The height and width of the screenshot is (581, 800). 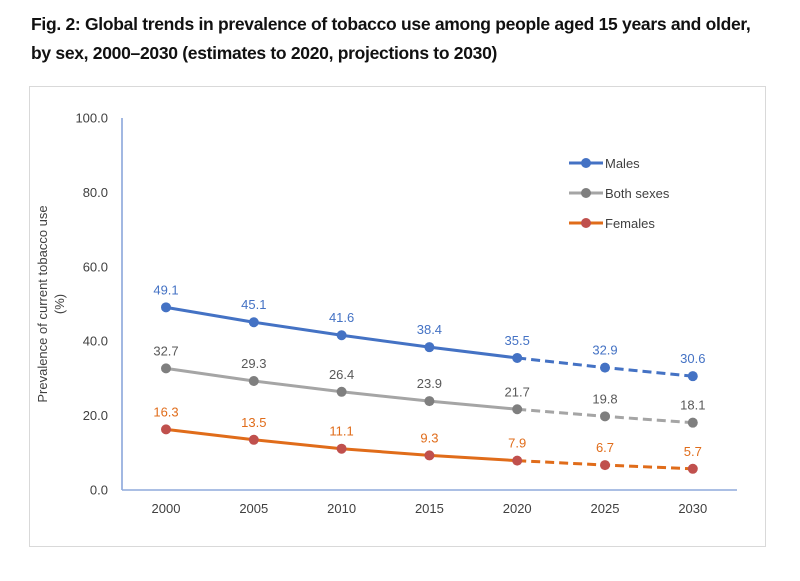 What do you see at coordinates (692, 405) in the screenshot?
I see `data-label-both-sexes: 18.1` at bounding box center [692, 405].